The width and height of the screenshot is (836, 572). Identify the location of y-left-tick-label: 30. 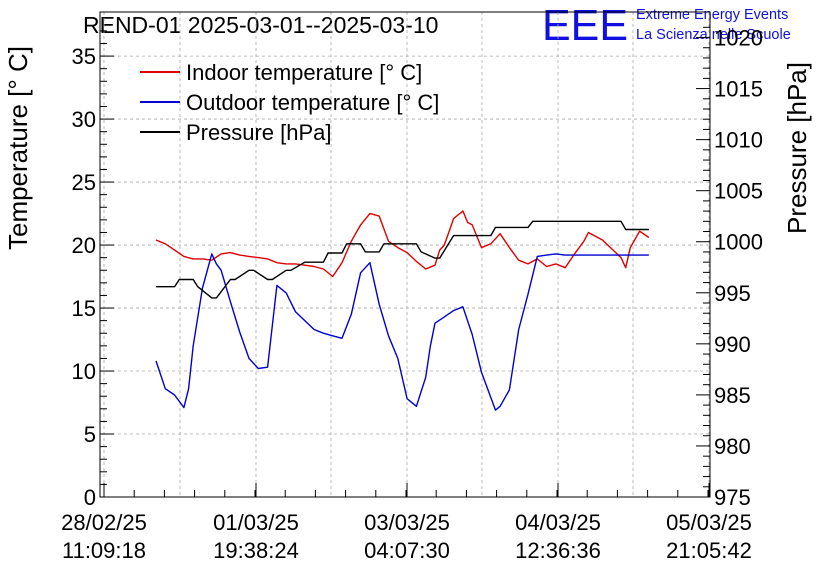
(84, 119).